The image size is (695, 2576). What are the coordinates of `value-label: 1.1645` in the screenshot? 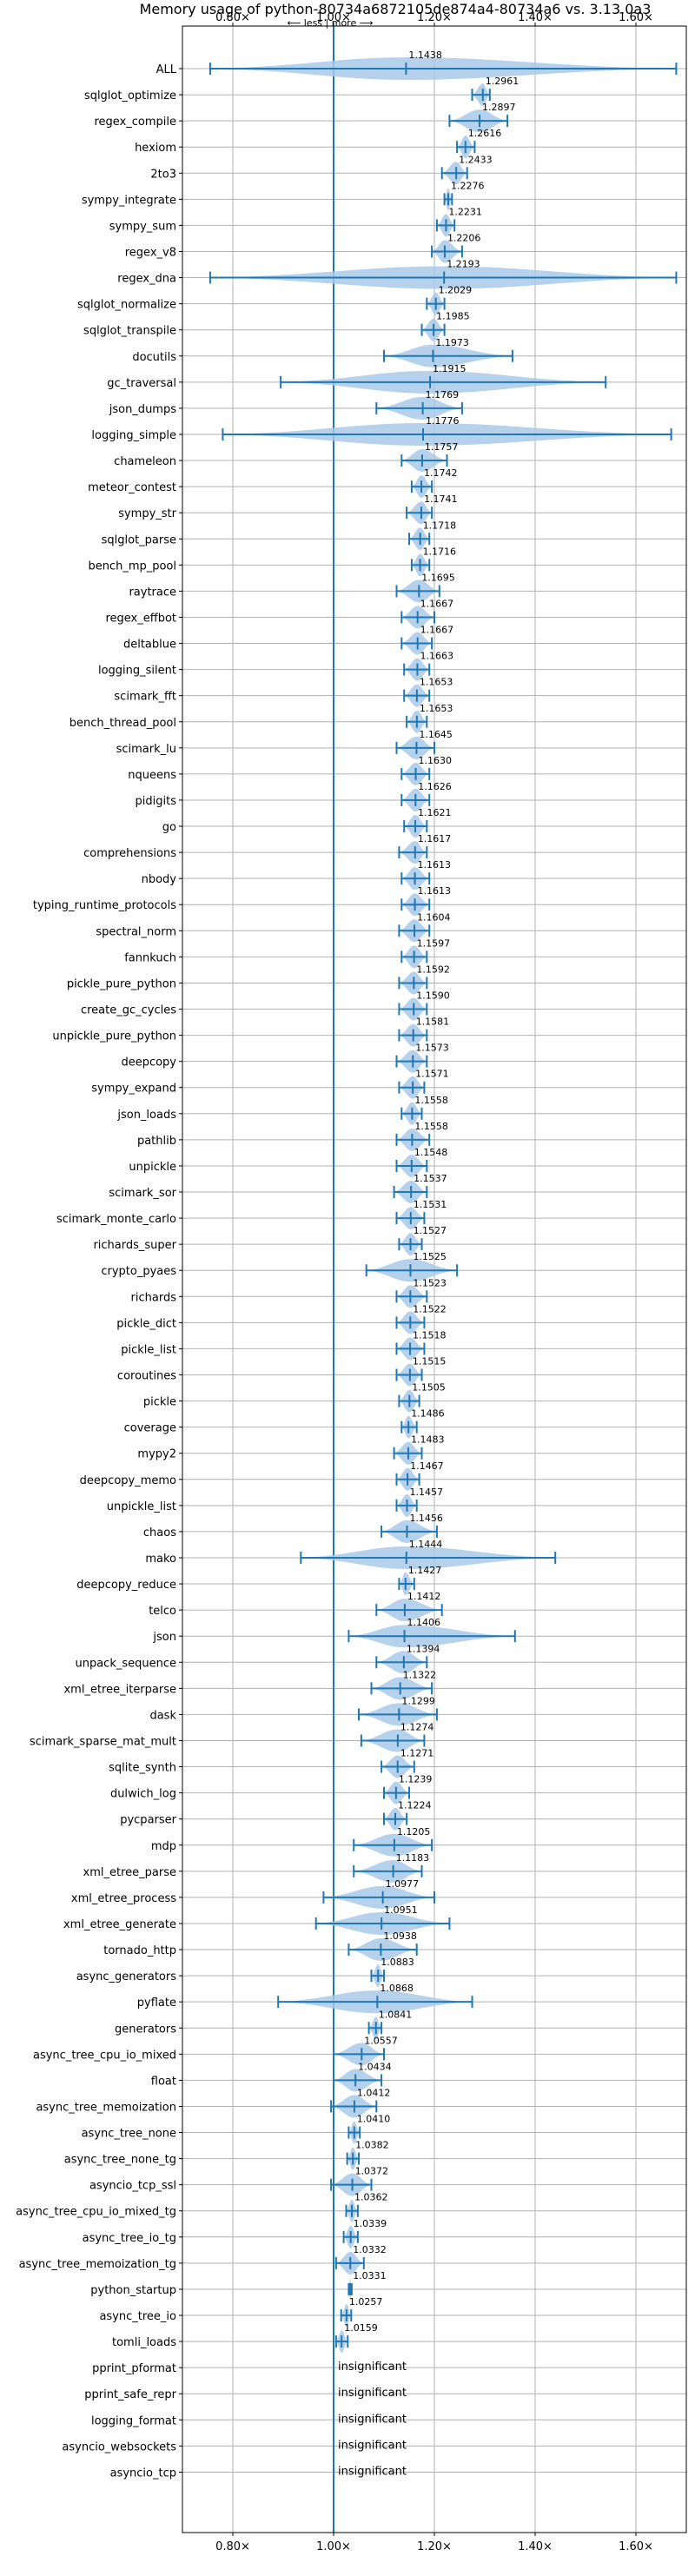 It's located at (436, 734).